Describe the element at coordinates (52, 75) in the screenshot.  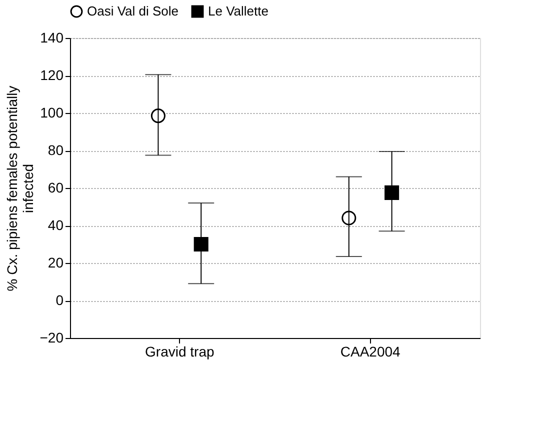
I see `y-tick-label: 120` at that location.